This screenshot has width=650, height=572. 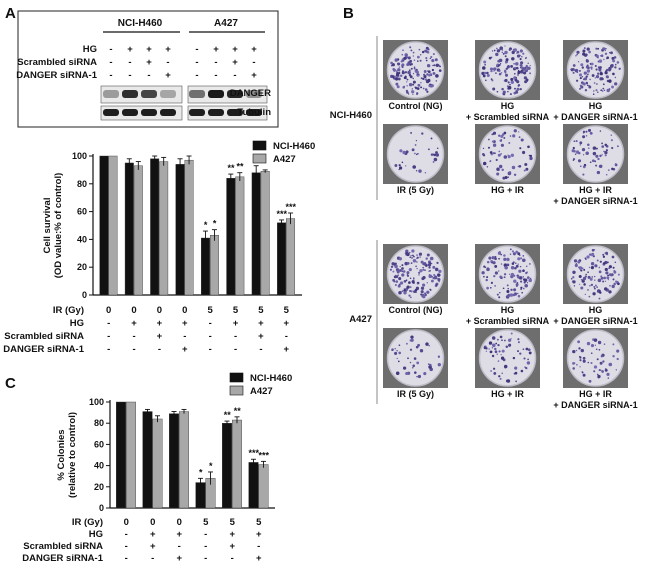 What do you see at coordinates (595, 405) in the screenshot?
I see `plate-caption: + DANGER siRNA-1` at bounding box center [595, 405].